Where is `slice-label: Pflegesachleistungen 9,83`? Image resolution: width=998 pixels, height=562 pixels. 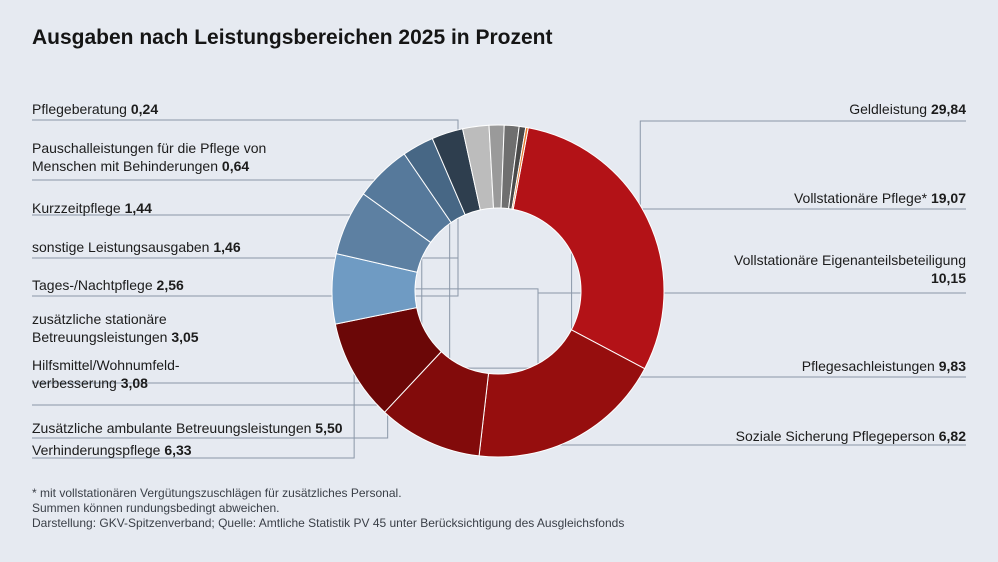 slice-label: Pflegesachleistungen 9,83 is located at coordinates (884, 366).